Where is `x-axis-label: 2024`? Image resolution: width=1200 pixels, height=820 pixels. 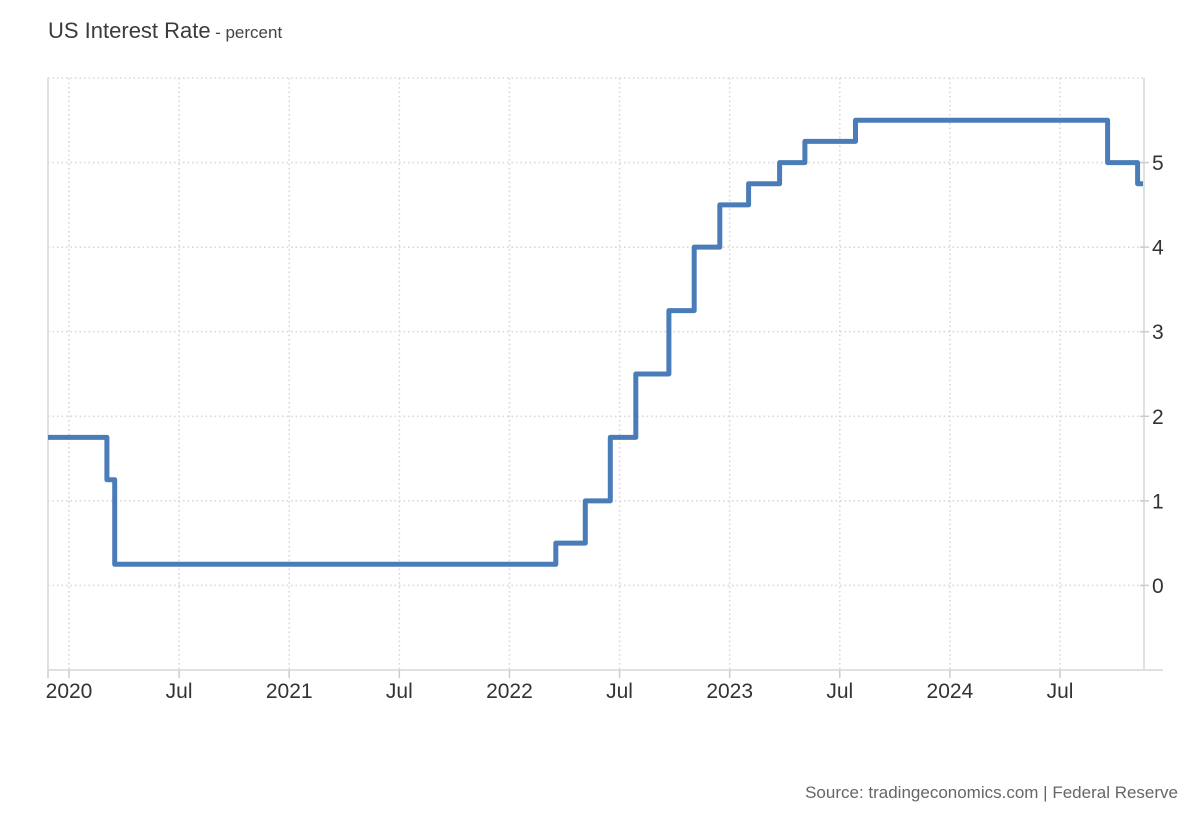
x-axis-label: 2024 is located at coordinates (950, 691).